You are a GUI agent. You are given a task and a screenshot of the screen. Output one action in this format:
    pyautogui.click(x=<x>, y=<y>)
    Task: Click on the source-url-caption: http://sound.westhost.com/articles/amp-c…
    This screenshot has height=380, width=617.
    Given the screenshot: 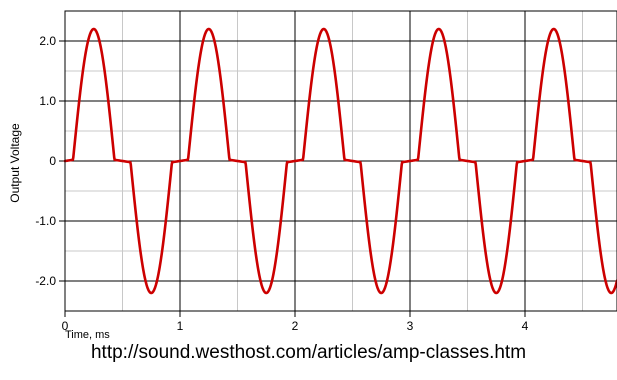 What is the action you would take?
    pyautogui.click(x=308, y=352)
    